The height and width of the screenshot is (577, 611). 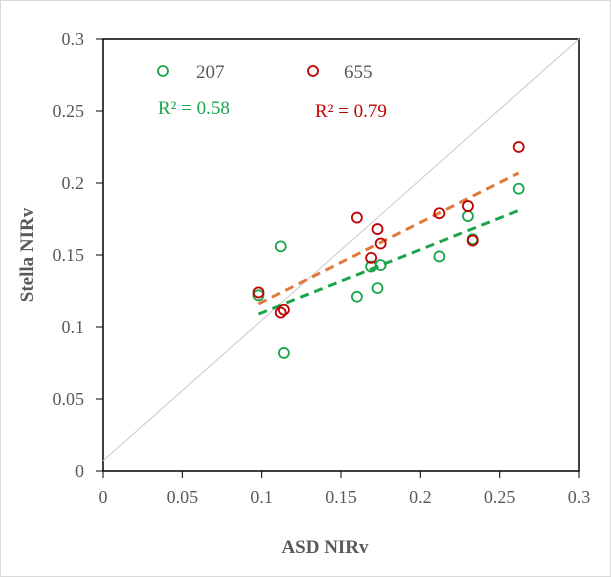 I want to click on x-tick-label: 0.2, so click(x=420, y=497).